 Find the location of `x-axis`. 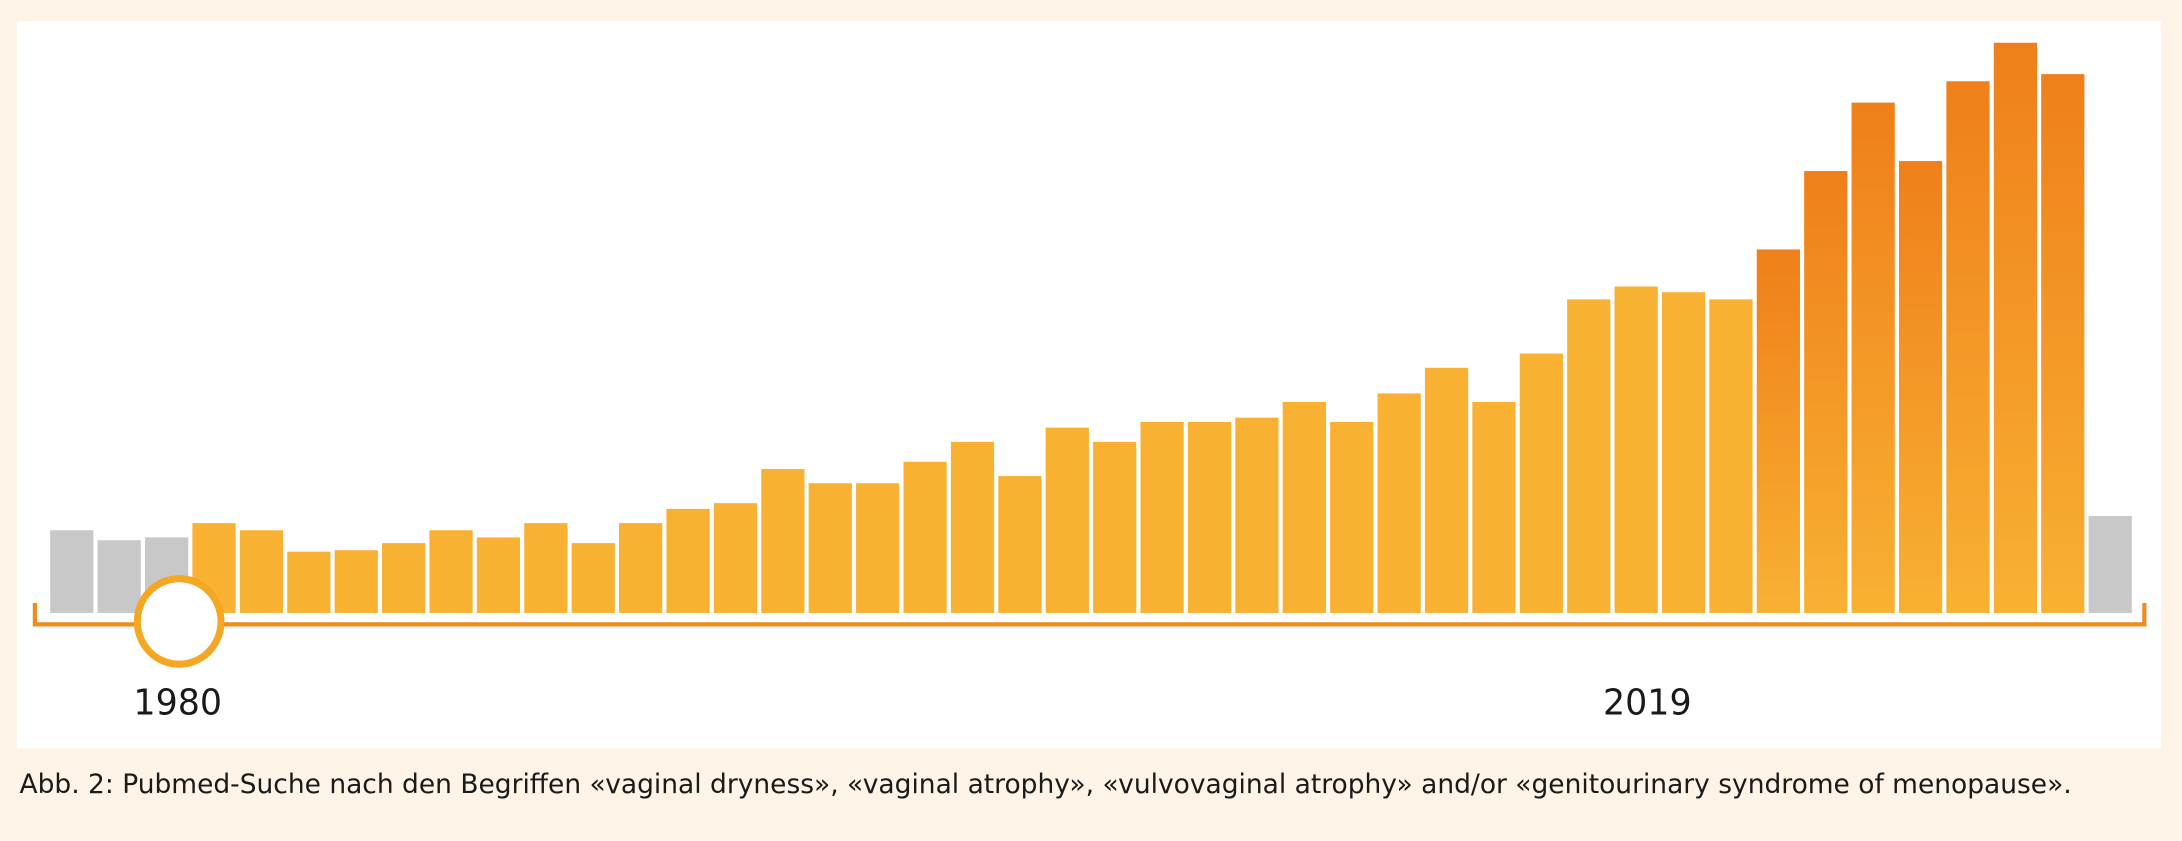

x-axis is located at coordinates (1089, 614).